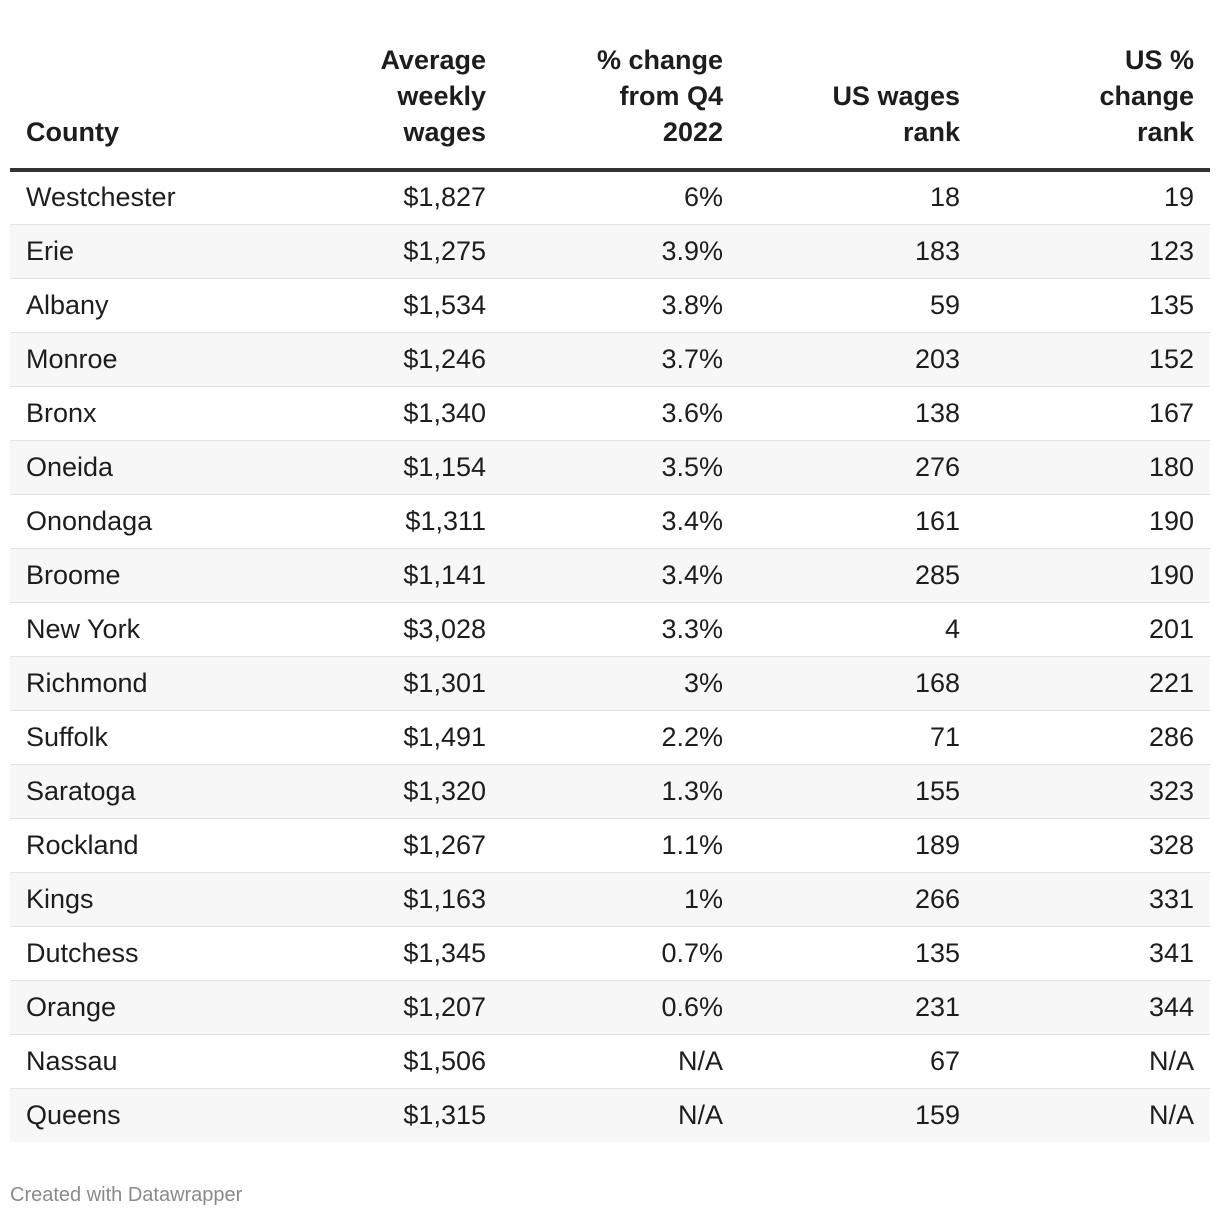  What do you see at coordinates (384, 251) in the screenshot?
I see `cell-average-weekly-wages: $1,275` at bounding box center [384, 251].